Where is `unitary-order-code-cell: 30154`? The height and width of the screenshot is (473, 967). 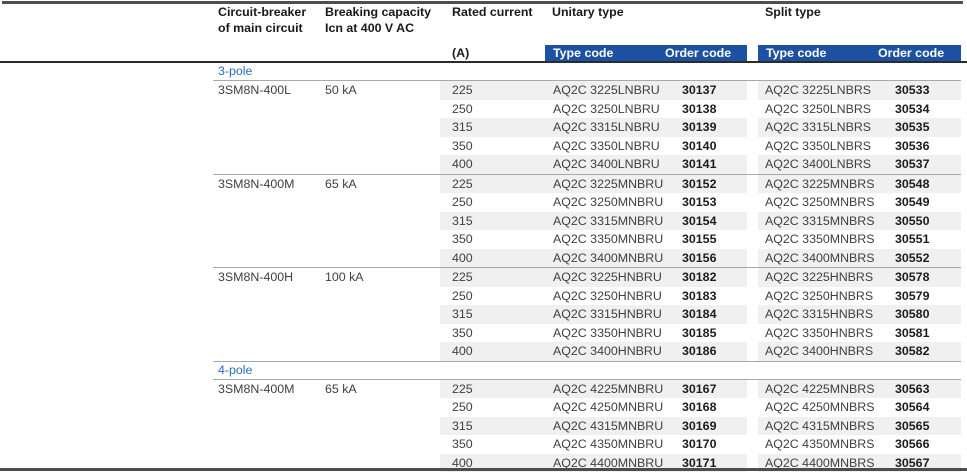 unitary-order-code-cell: 30154 is located at coordinates (706, 220).